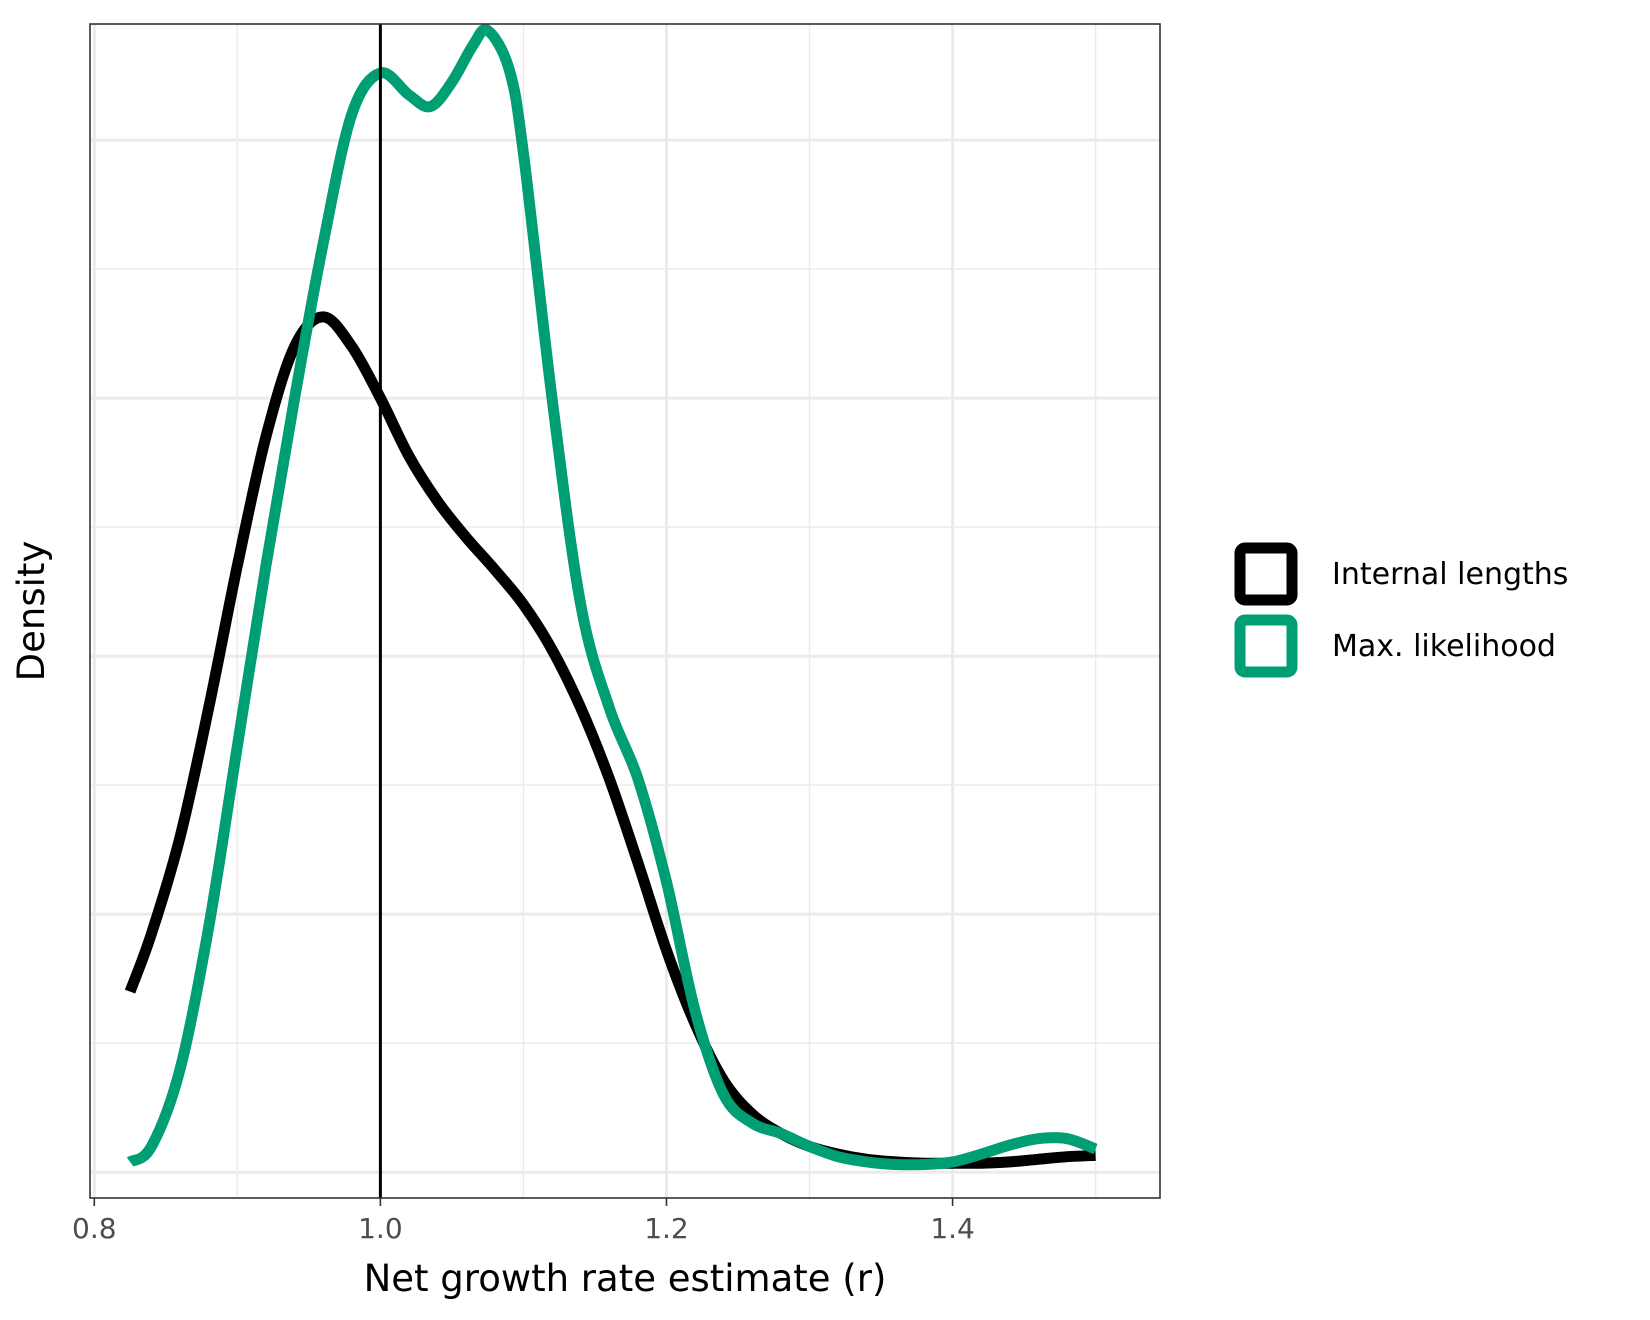 The image size is (1650, 1320). What do you see at coordinates (523, 1221) in the screenshot?
I see `x-axis: 0.8 1.0 1.2 1.4` at bounding box center [523, 1221].